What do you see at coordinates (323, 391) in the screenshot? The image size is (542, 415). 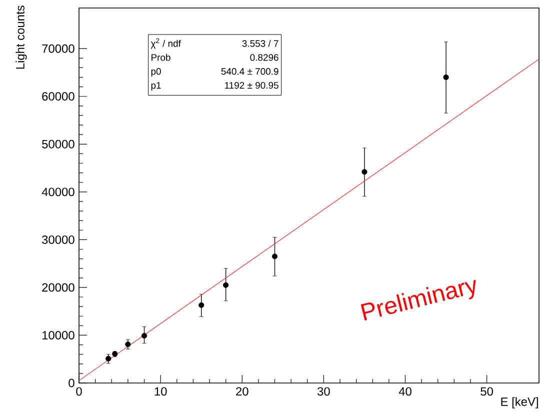 I see `x-tick-label: 30` at bounding box center [323, 391].